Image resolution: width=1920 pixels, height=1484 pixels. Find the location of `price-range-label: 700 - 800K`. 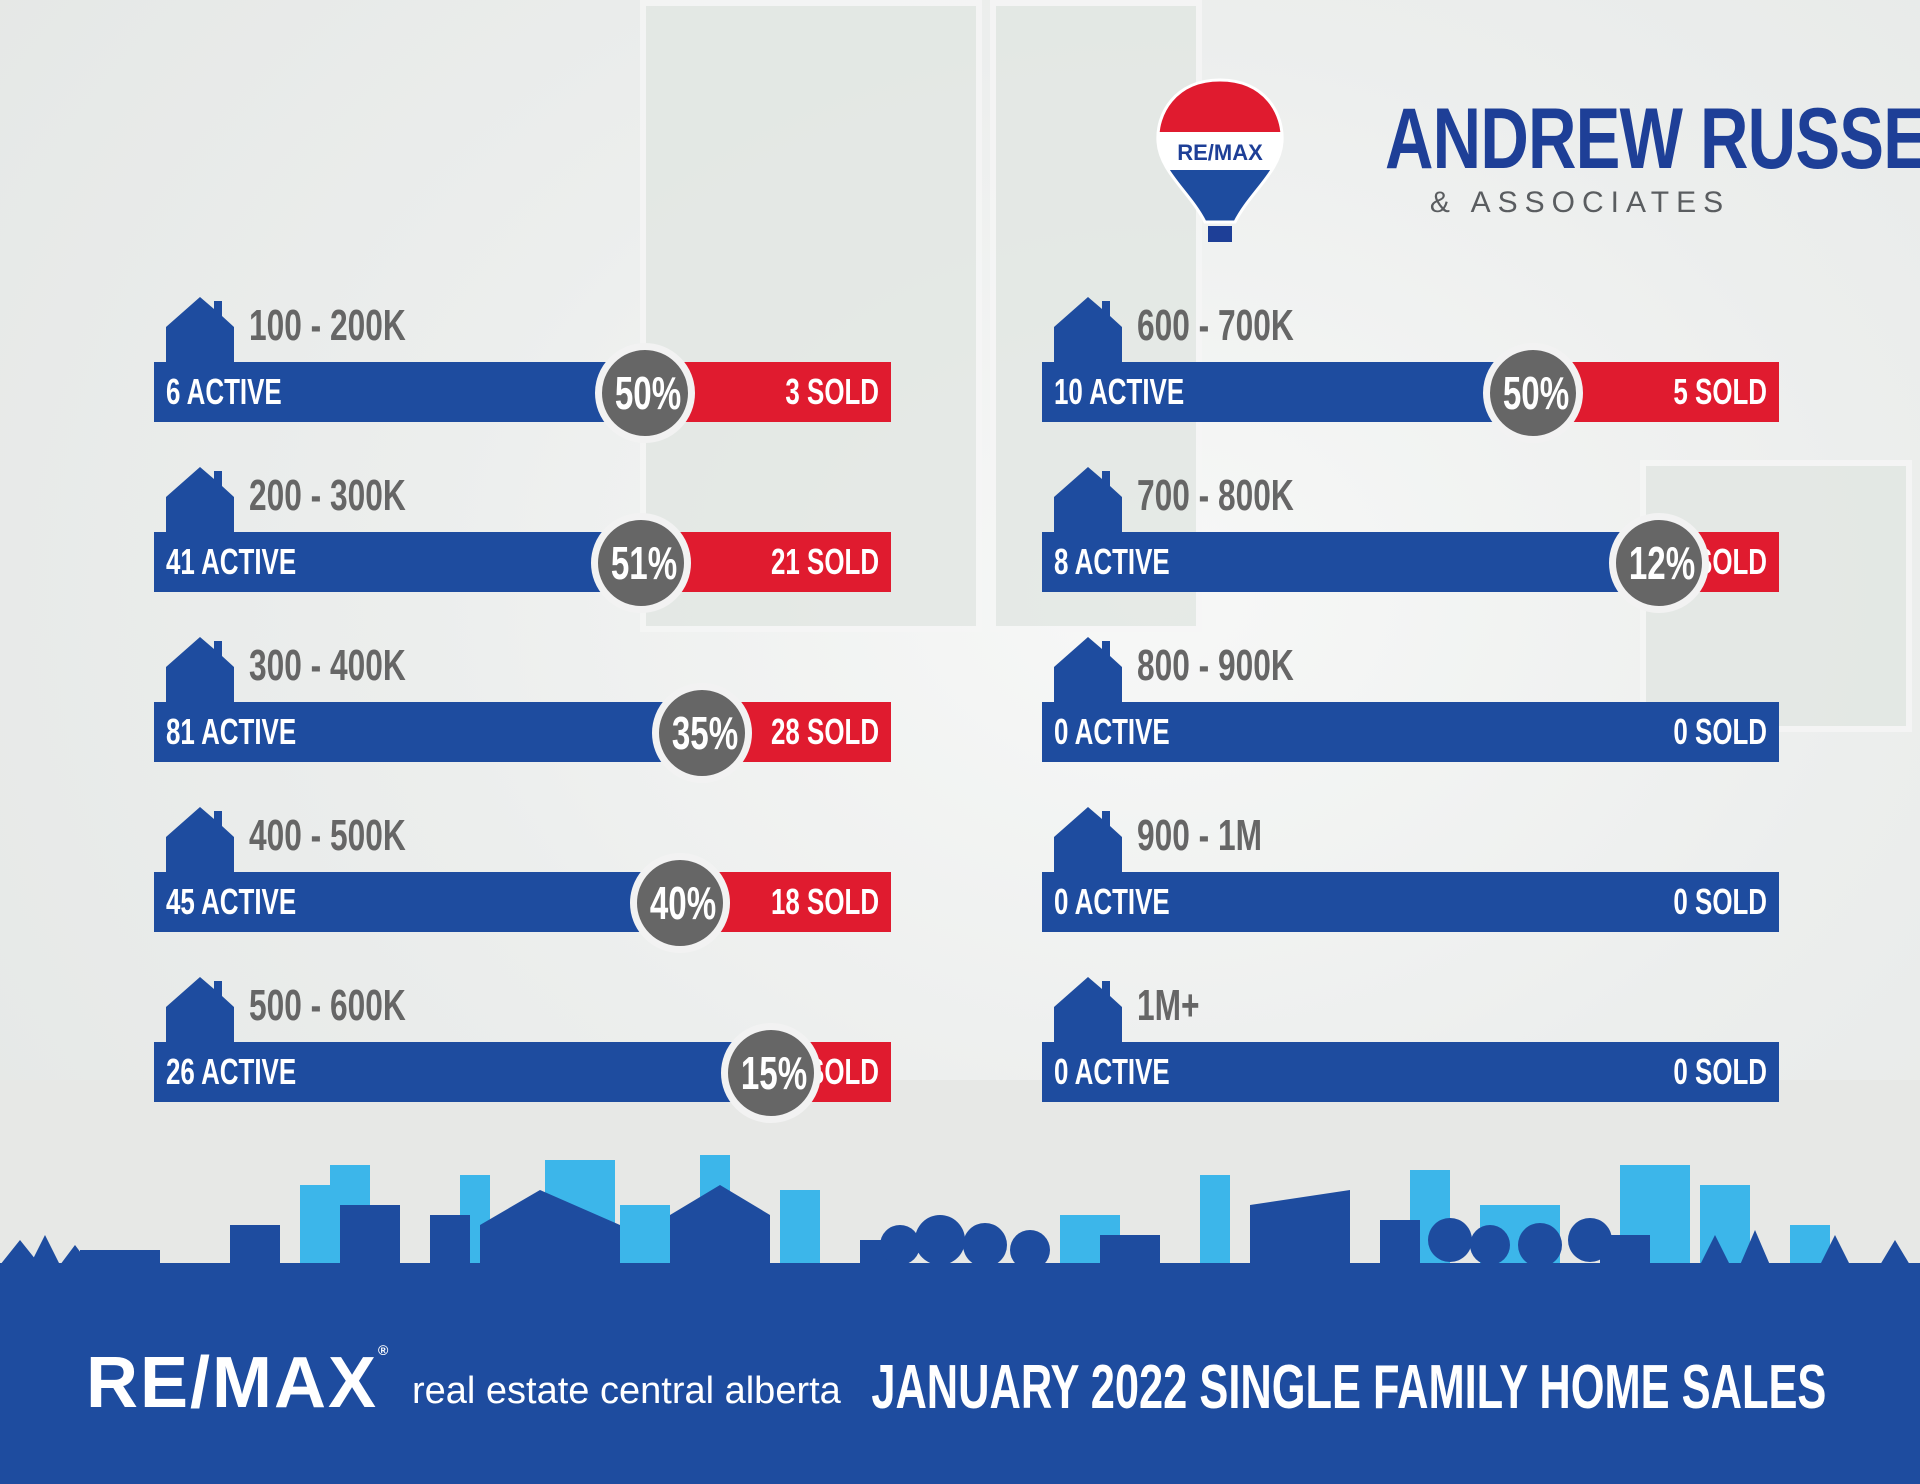

price-range-label: 700 - 800K is located at coordinates (1215, 495).